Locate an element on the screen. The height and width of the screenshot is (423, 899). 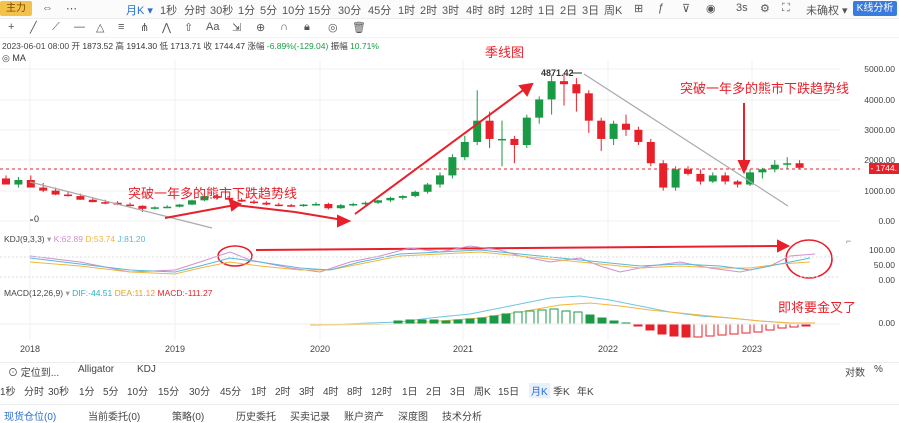
tab-2d: 2日 is located at coordinates (569, 11).